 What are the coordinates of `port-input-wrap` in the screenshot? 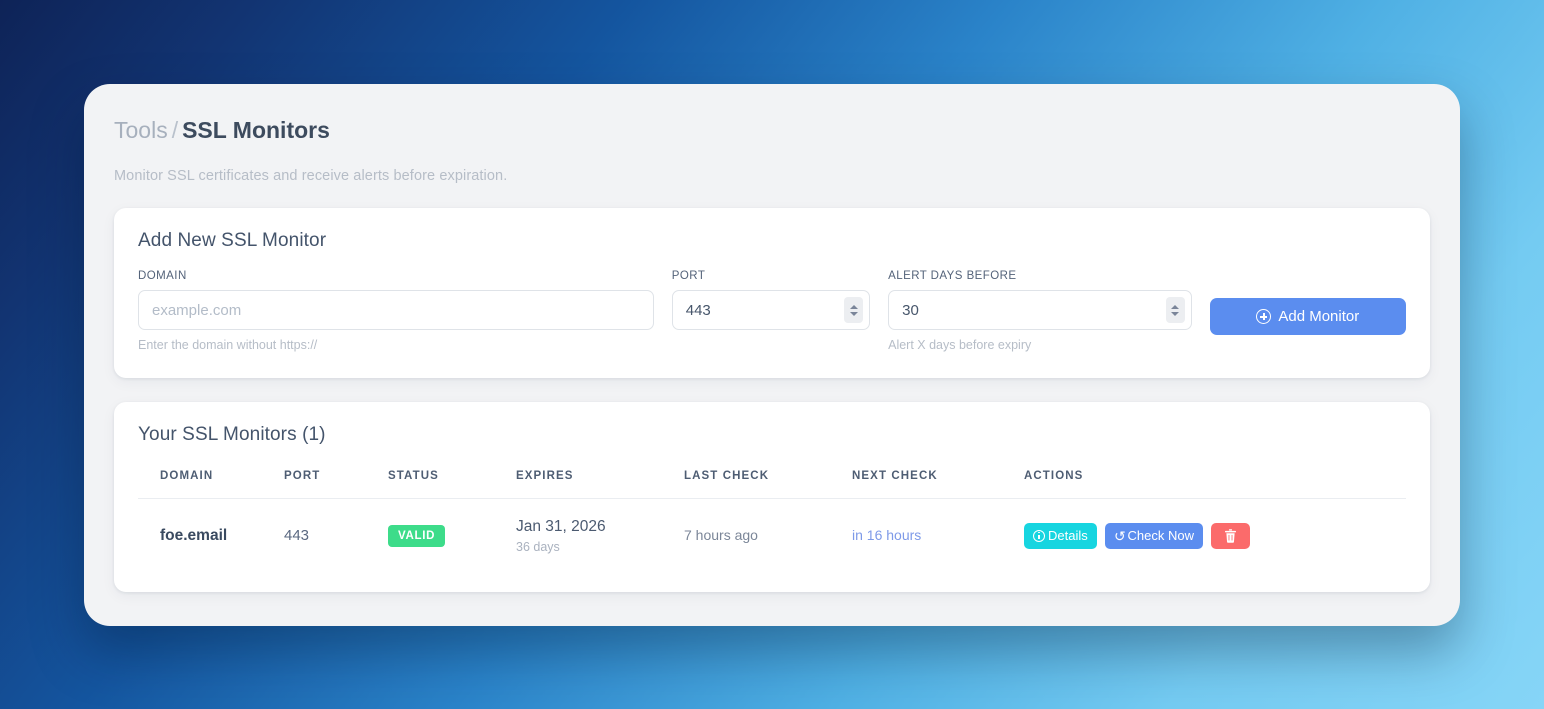 It's located at (771, 310).